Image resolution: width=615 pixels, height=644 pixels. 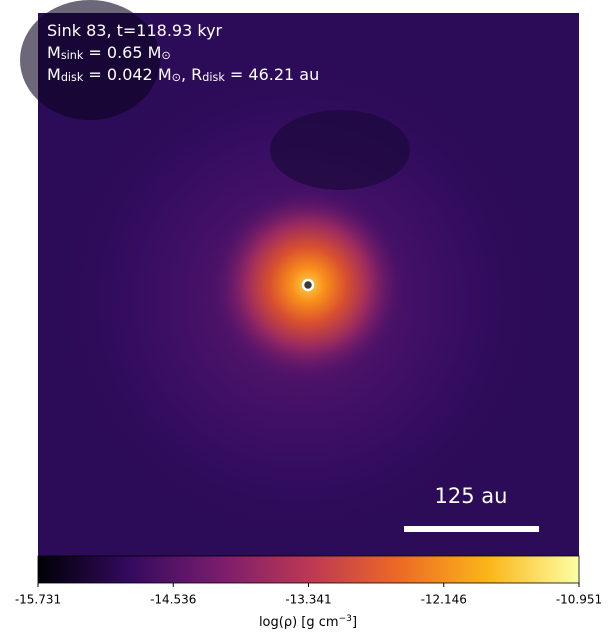 What do you see at coordinates (471, 496) in the screenshot?
I see `scale-bar-label: 125 au` at bounding box center [471, 496].